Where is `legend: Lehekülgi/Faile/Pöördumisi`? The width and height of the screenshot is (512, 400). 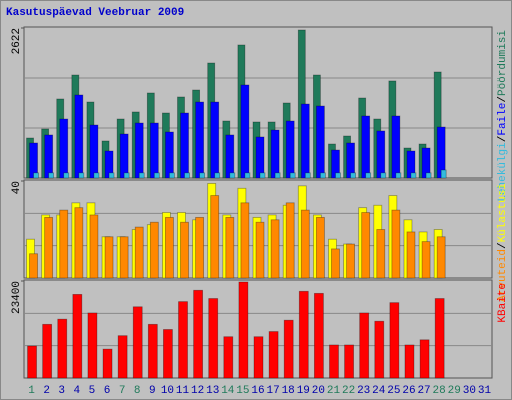
legend: Lehekülgi/Faile/Pöördumisi is located at coordinates (503, 116).